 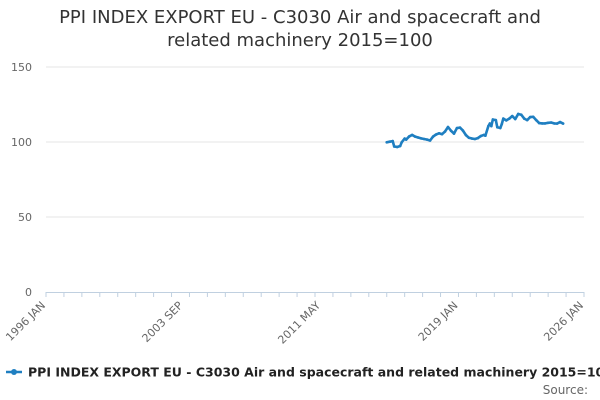 I want to click on y-tick-label: 100, so click(x=21, y=142).